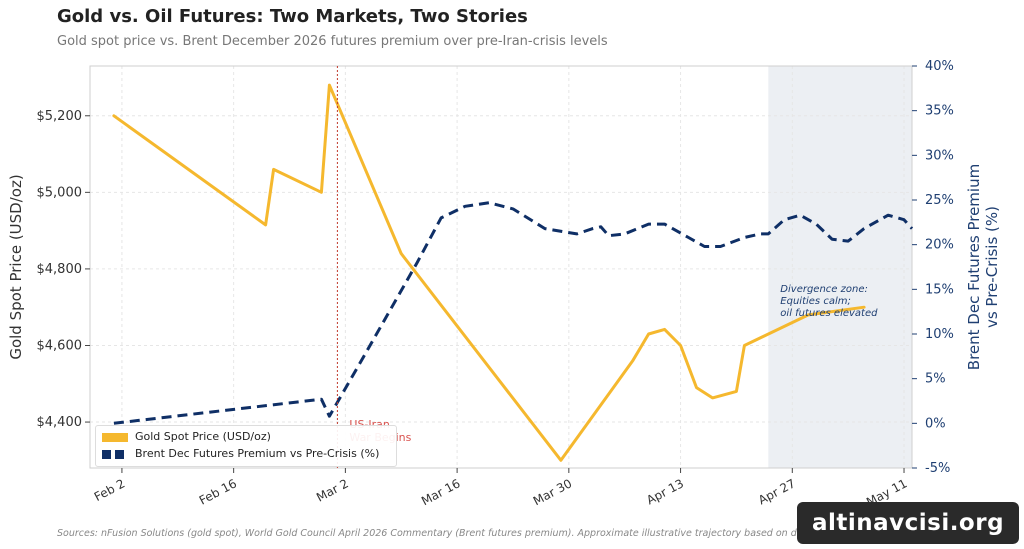 Image resolution: width=1024 pixels, height=549 pixels. What do you see at coordinates (60, 422) in the screenshot?
I see `y-tick-label: $4,400` at bounding box center [60, 422].